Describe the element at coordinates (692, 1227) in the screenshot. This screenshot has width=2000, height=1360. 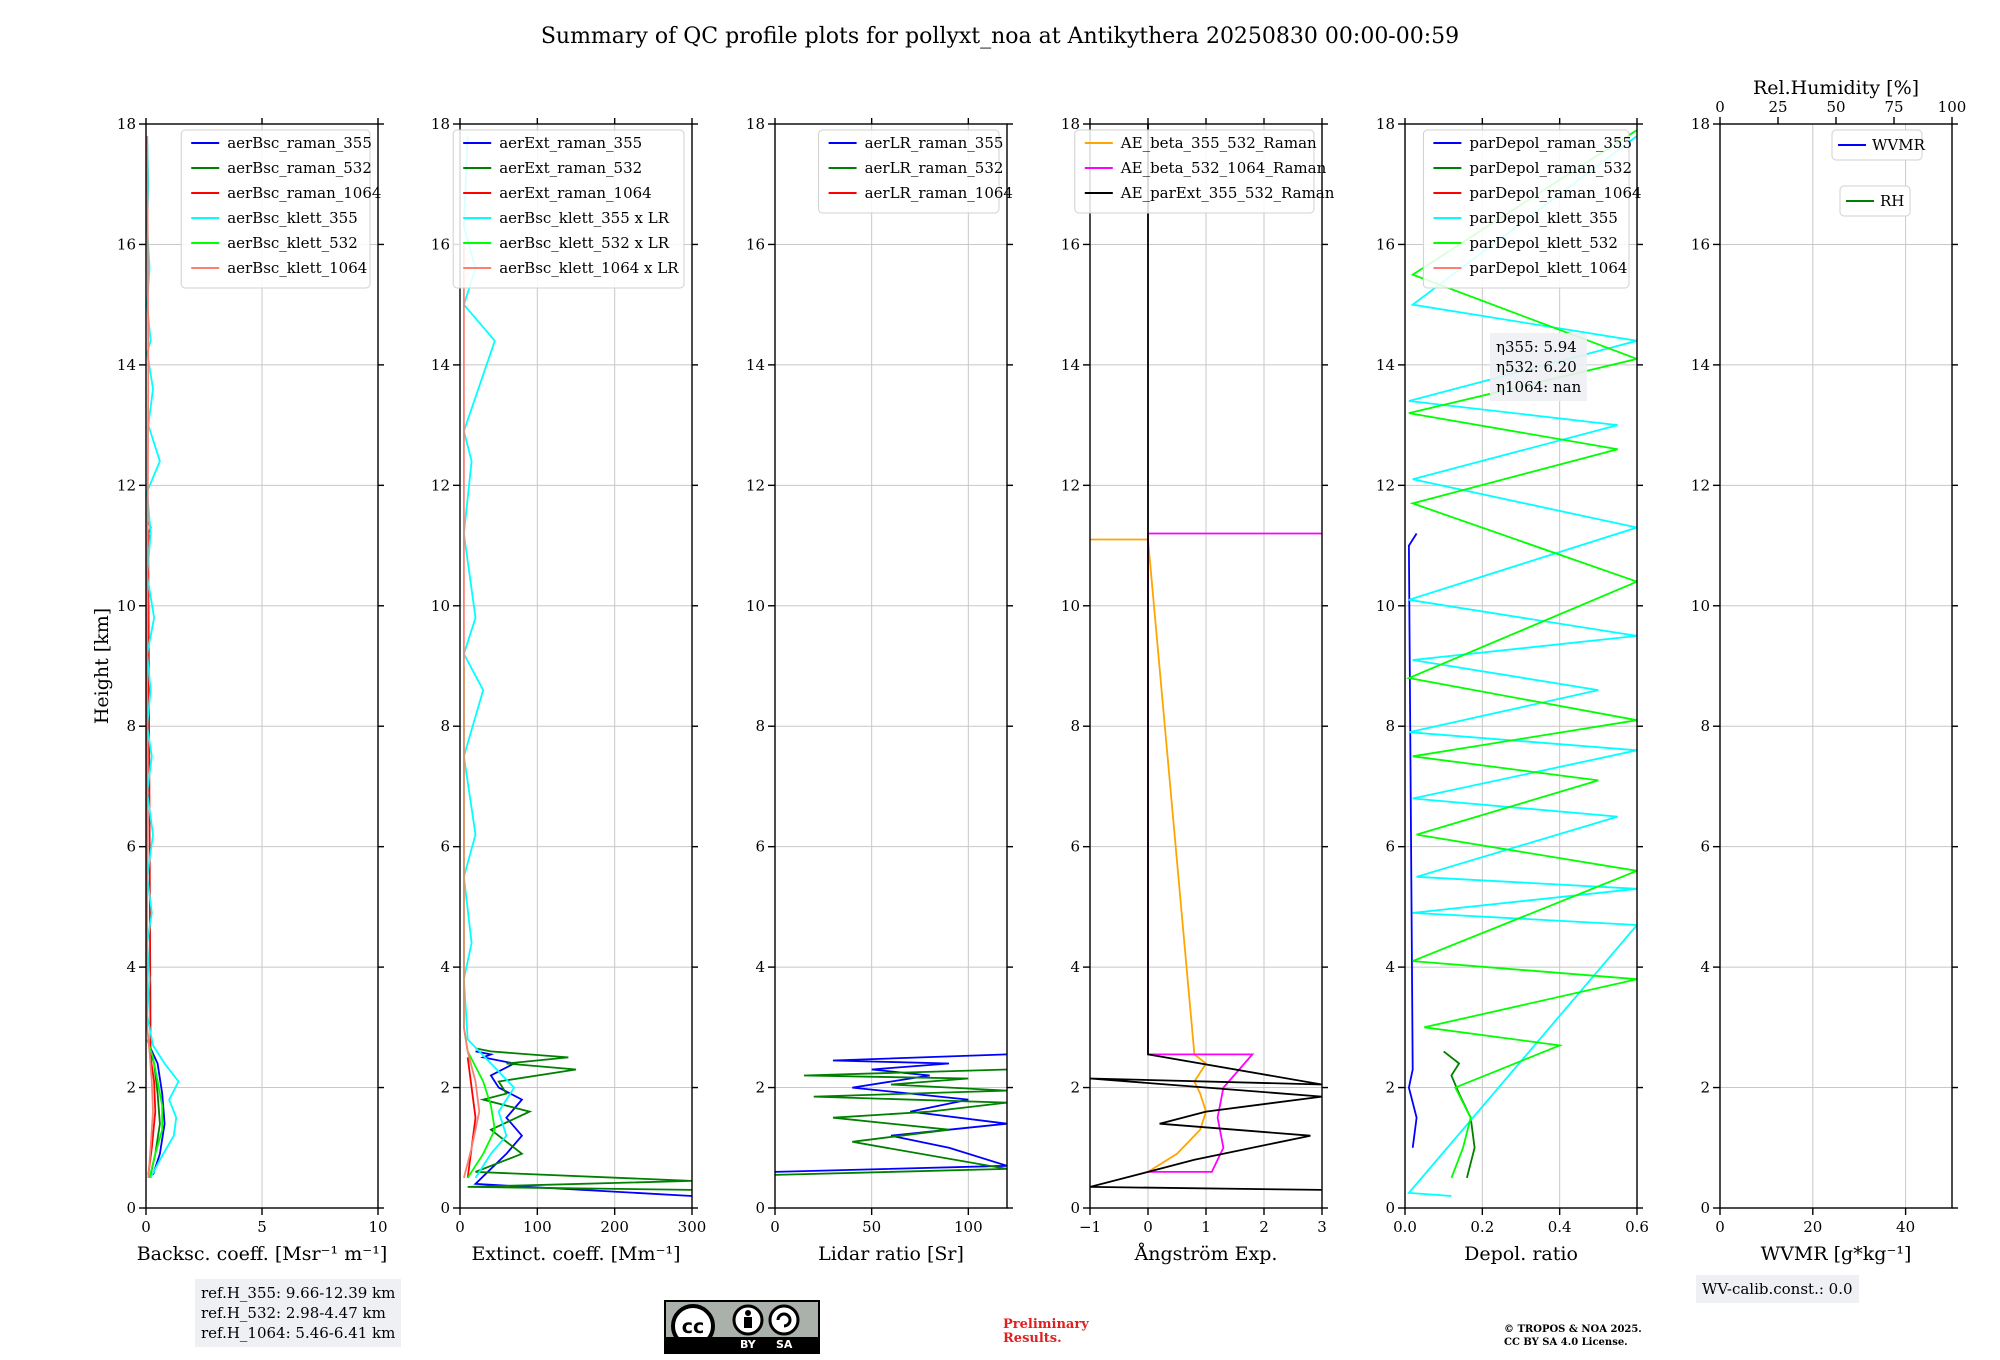
I see `x-tick-label: 300` at that location.